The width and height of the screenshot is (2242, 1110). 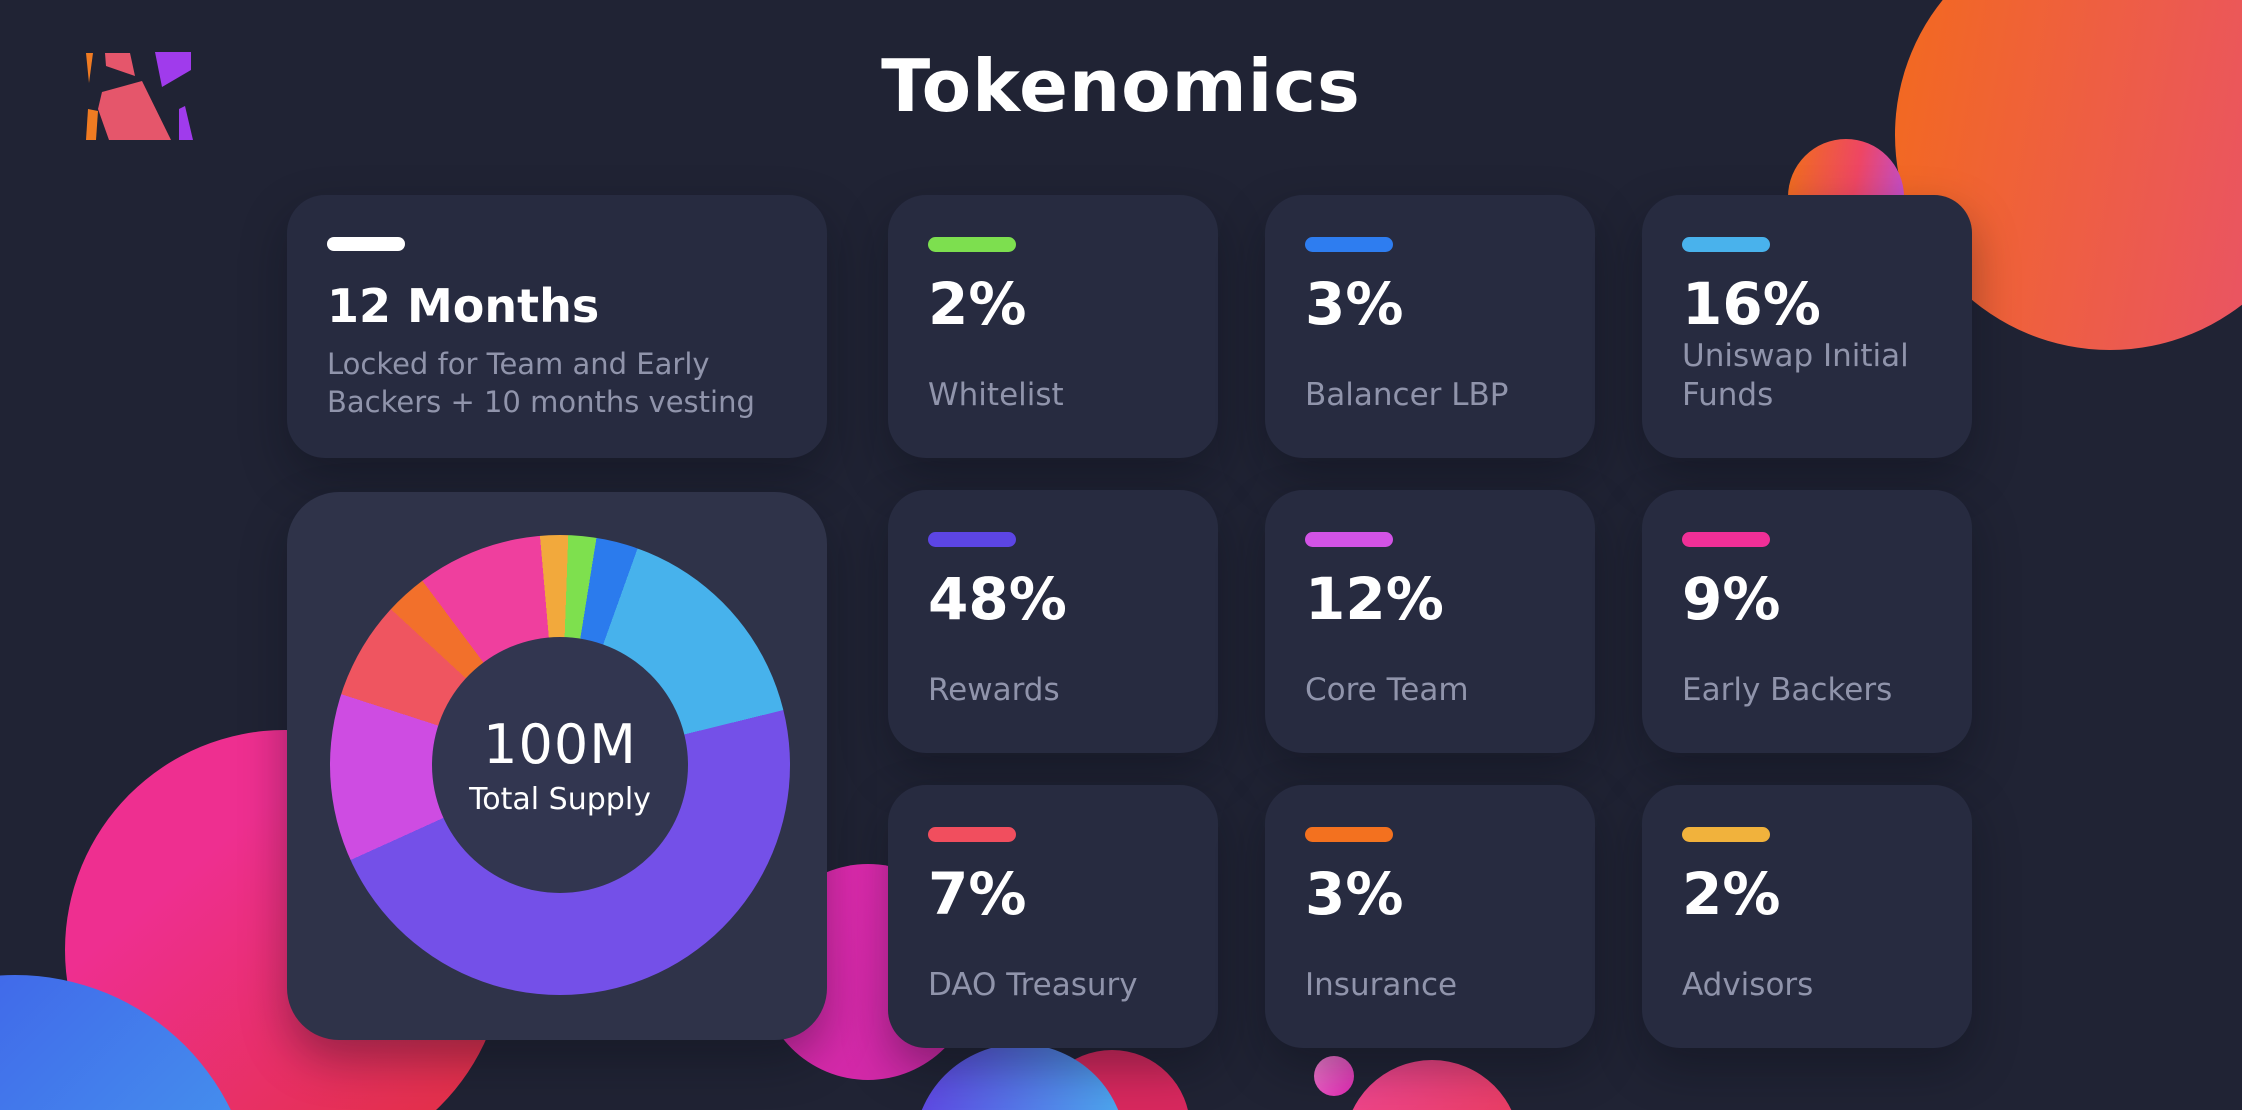 What do you see at coordinates (994, 690) in the screenshot?
I see `stat-label: Rewards` at bounding box center [994, 690].